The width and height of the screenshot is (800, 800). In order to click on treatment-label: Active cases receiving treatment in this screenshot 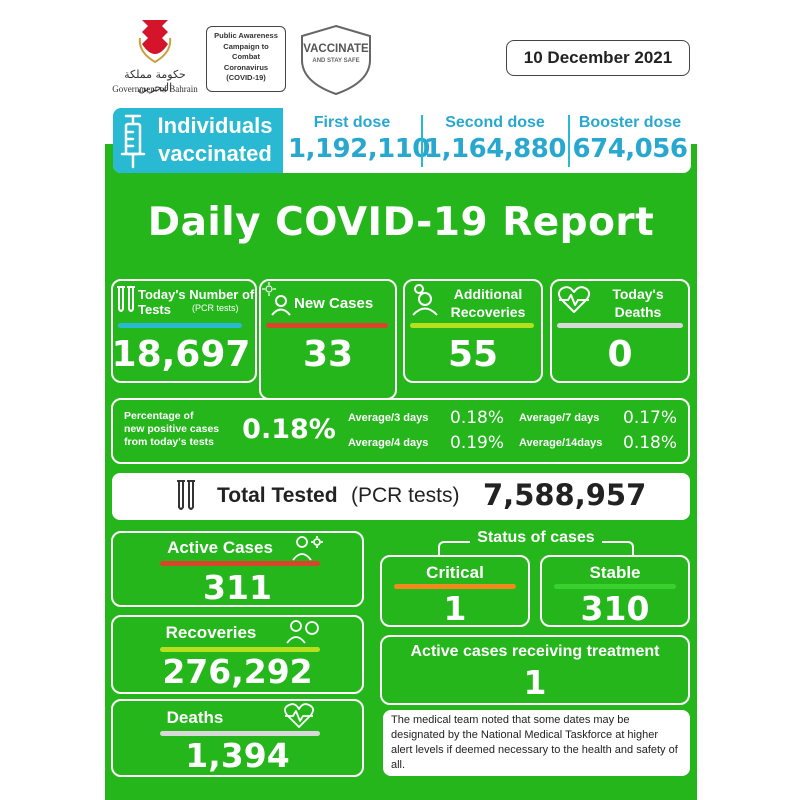, I will do `click(535, 651)`.